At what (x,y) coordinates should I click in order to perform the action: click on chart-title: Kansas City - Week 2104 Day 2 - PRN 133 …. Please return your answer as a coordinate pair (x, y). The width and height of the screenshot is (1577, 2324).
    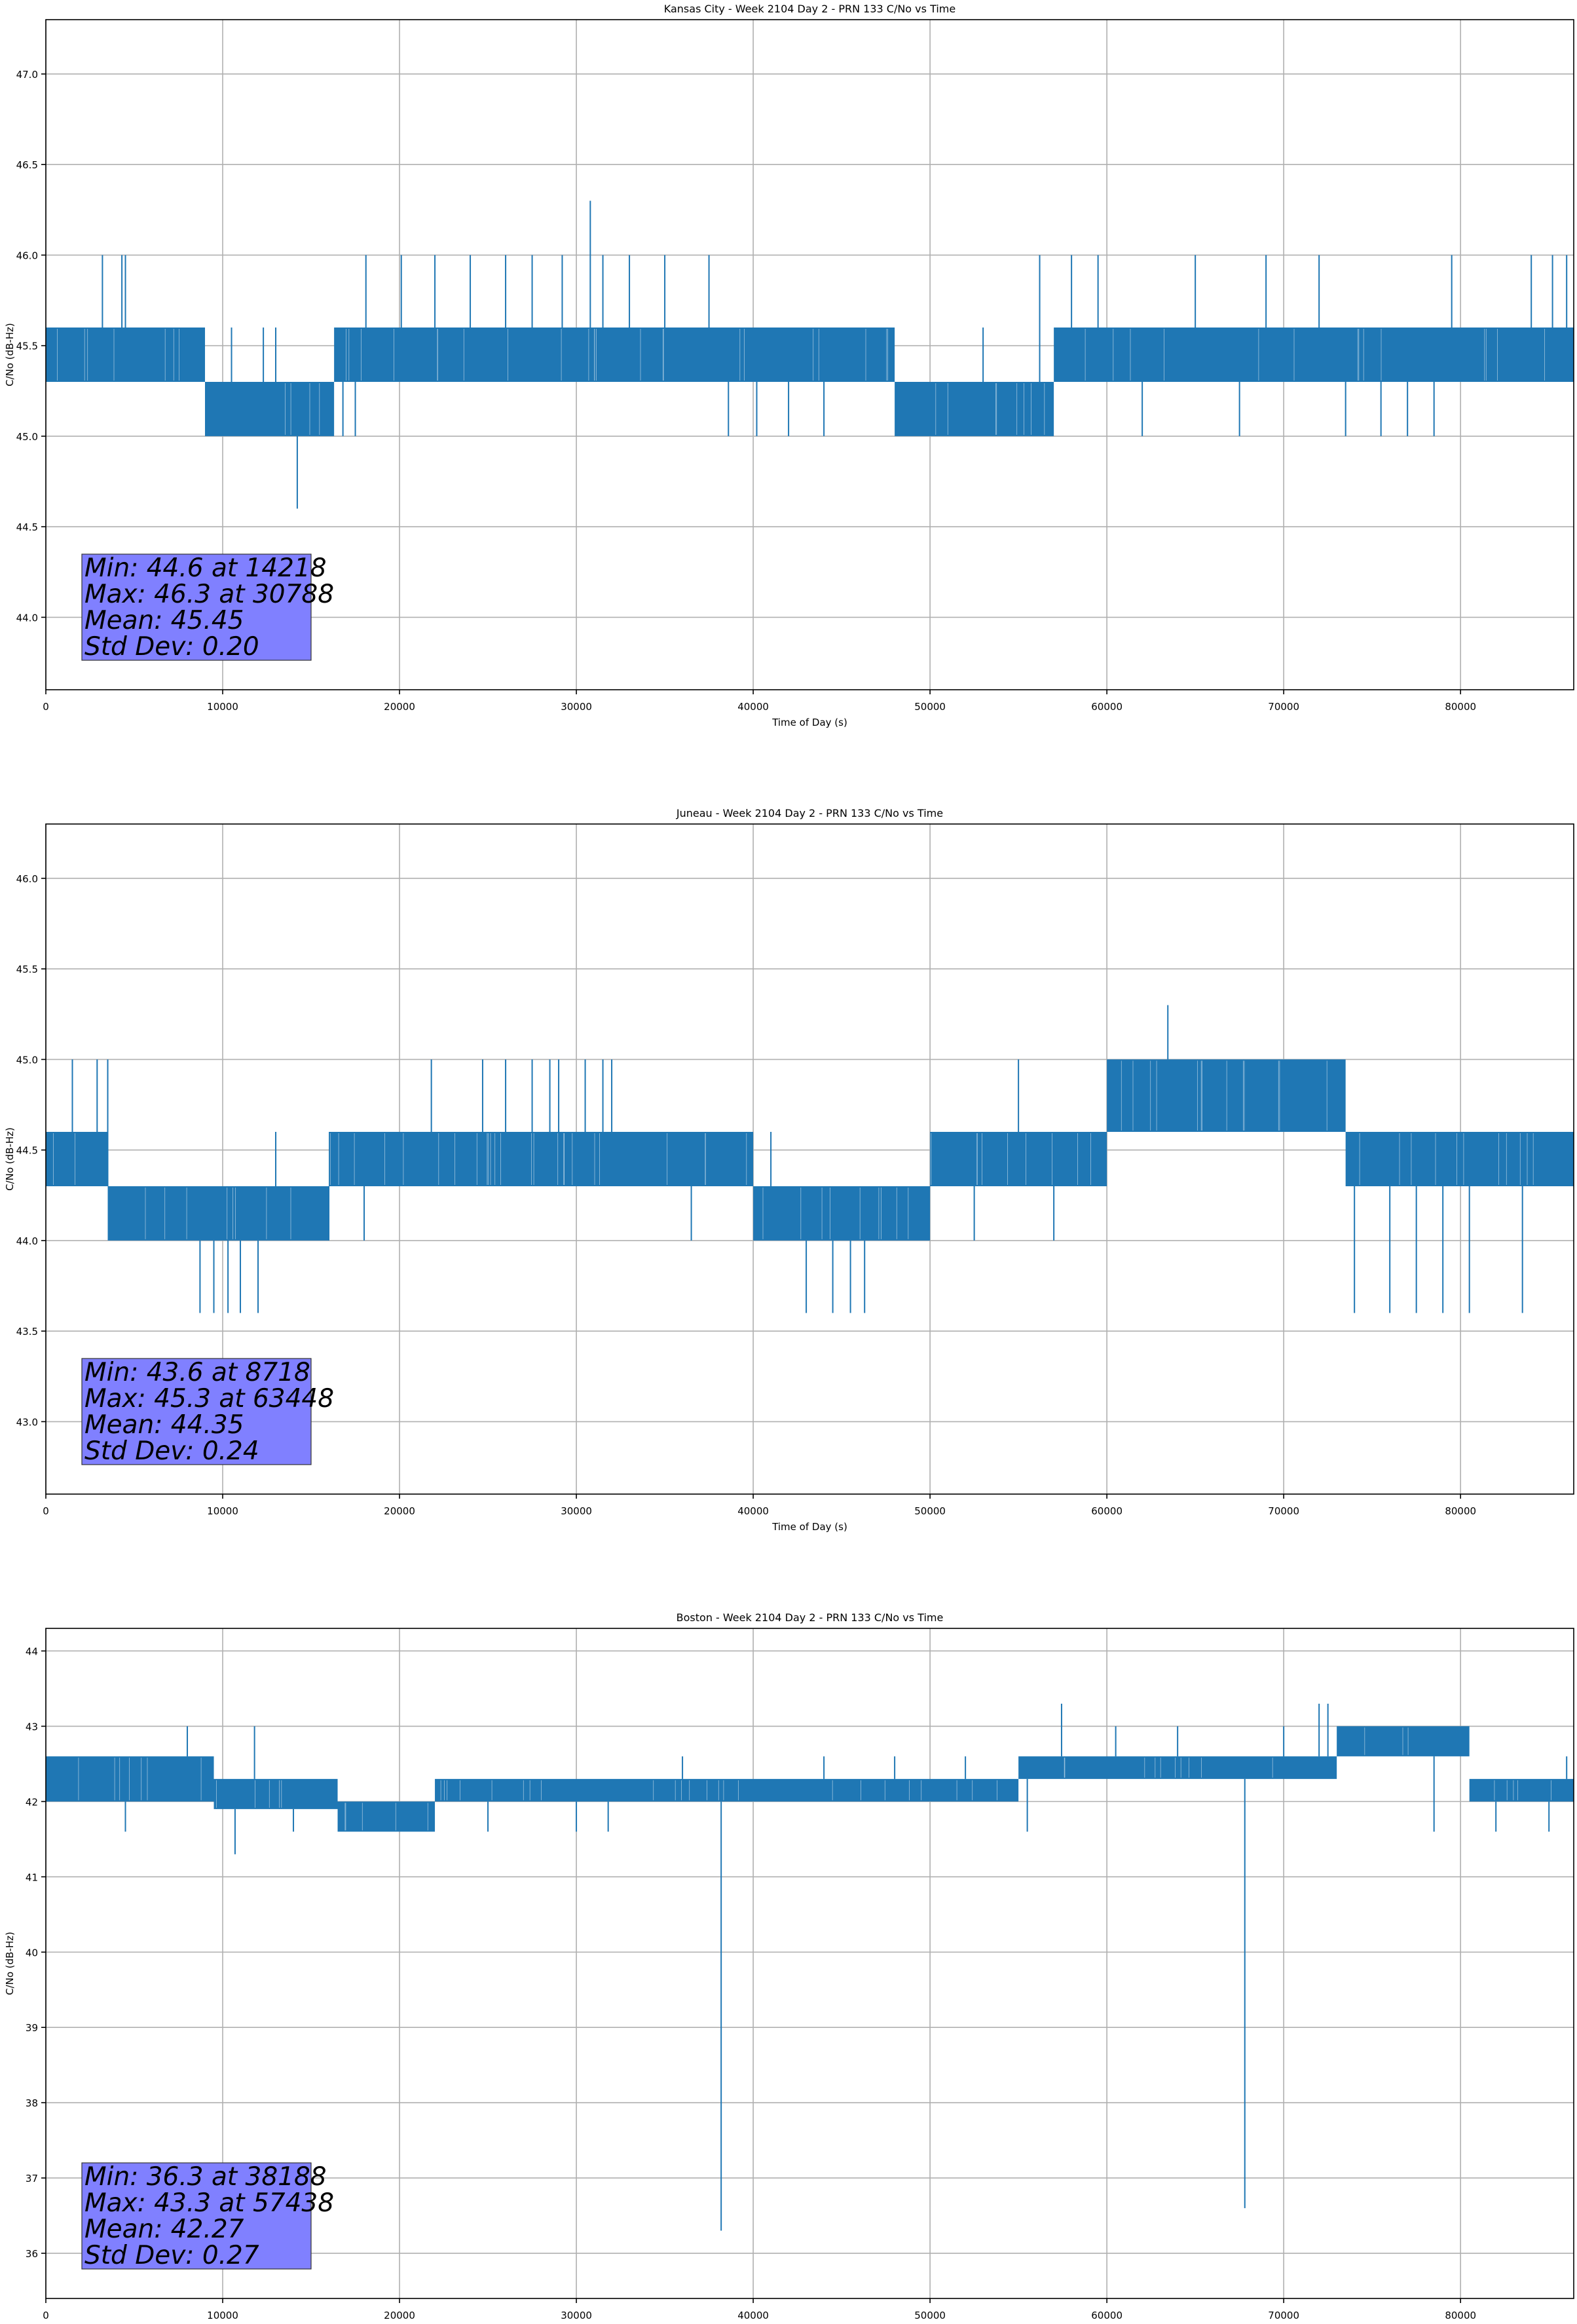
    Looking at the image, I should click on (809, 9).